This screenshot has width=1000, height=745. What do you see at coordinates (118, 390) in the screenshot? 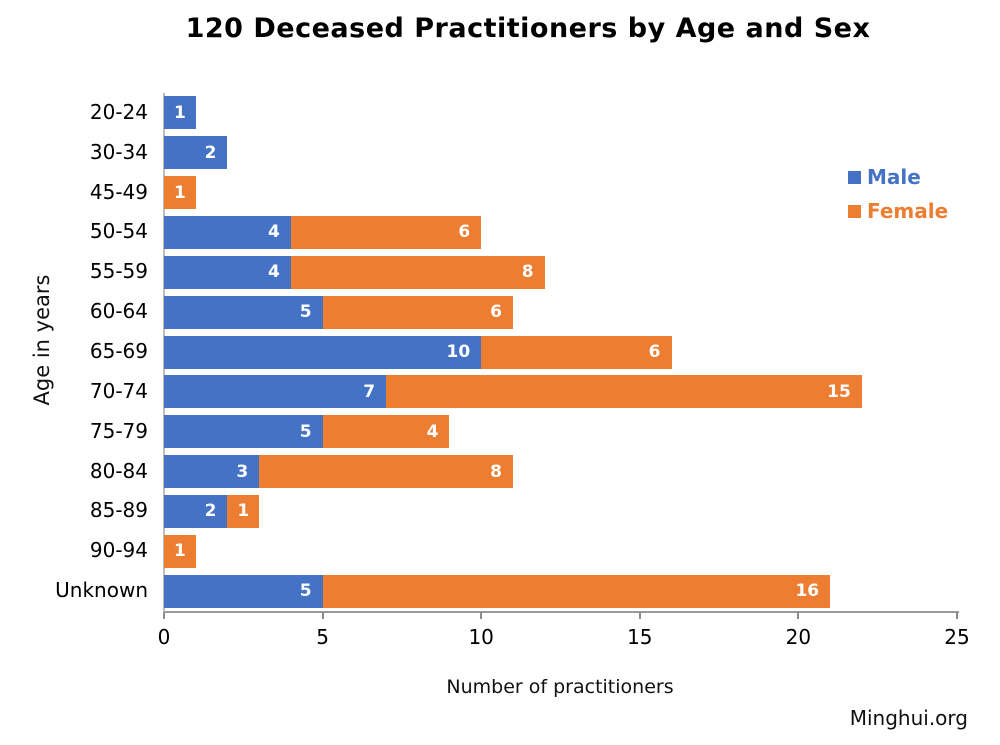
I see `y-axis-category-label: 70-74` at bounding box center [118, 390].